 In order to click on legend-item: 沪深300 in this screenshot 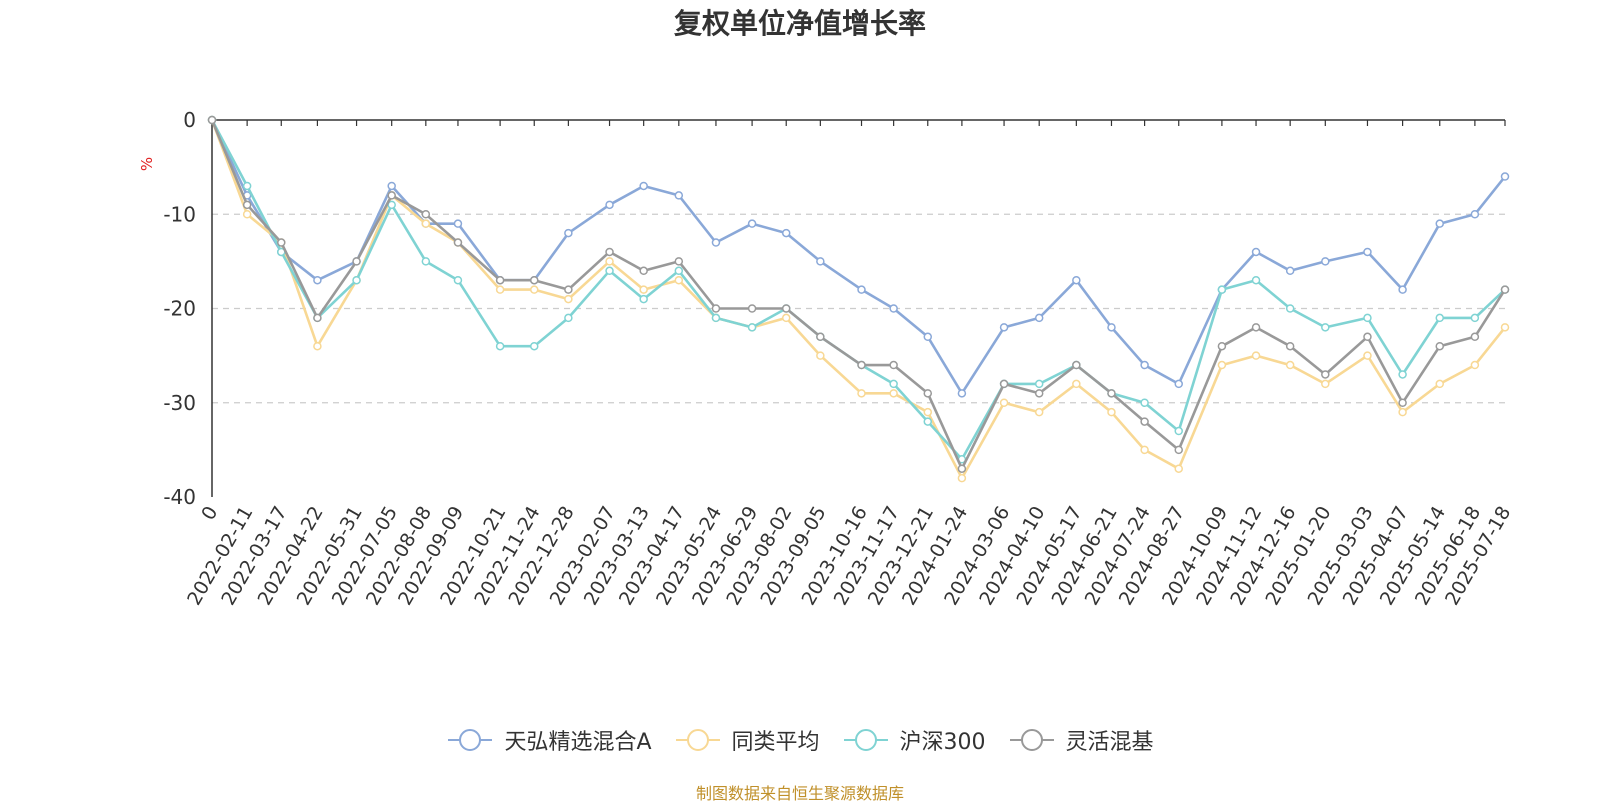, I will do `click(914, 740)`.